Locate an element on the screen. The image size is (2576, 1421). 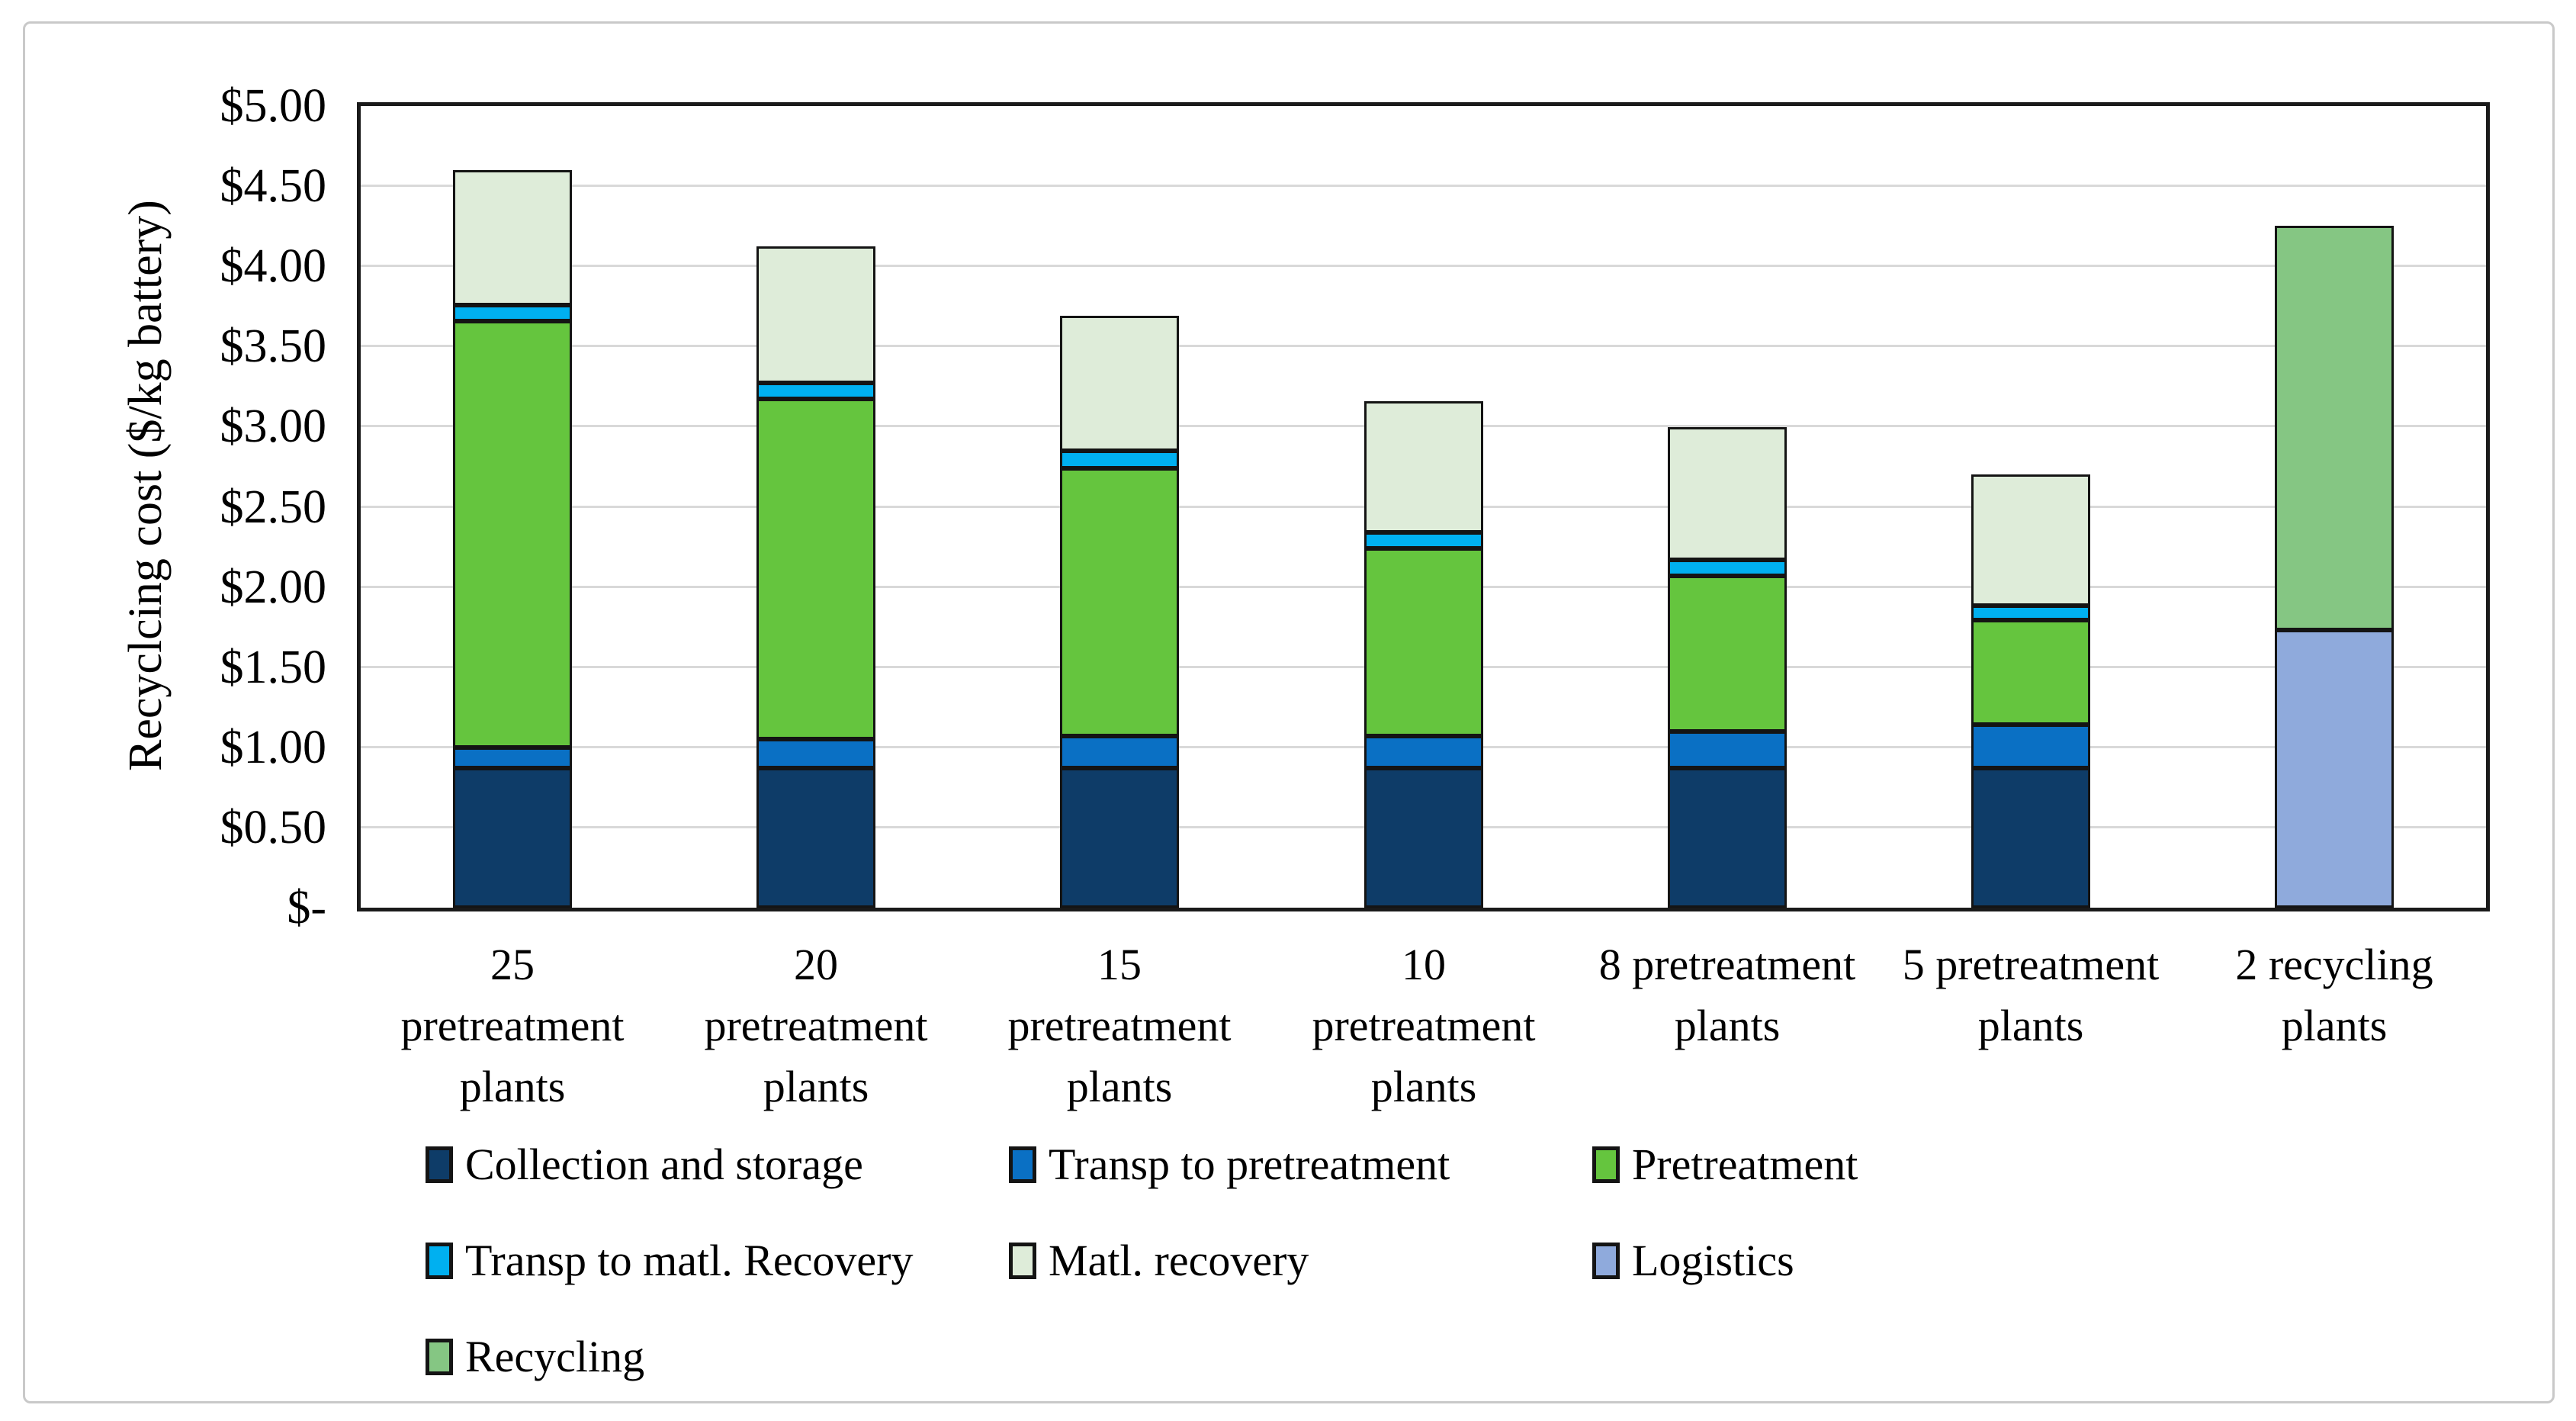
x-tick-line: 8 pretreatment is located at coordinates (1727, 964).